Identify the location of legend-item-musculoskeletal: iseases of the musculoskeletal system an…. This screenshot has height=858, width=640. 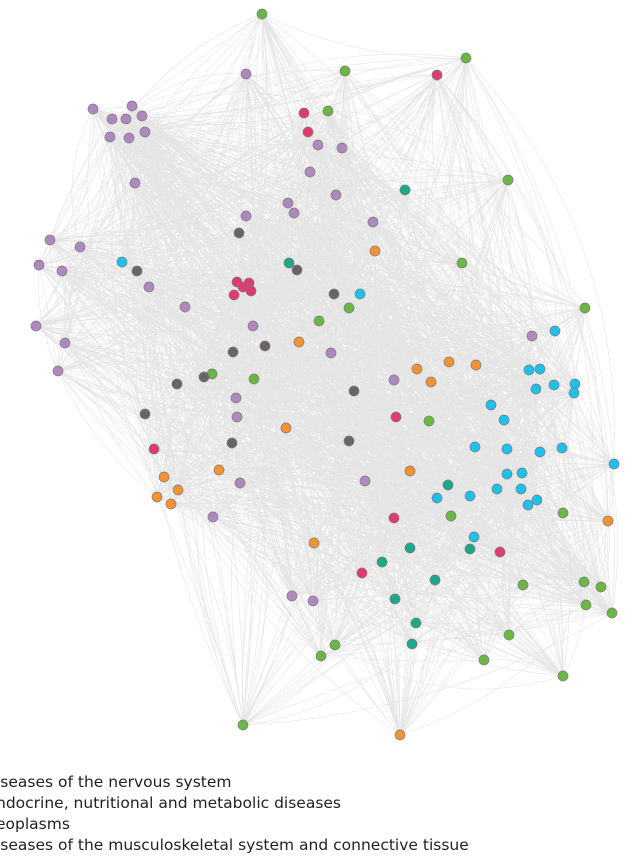
(234, 845).